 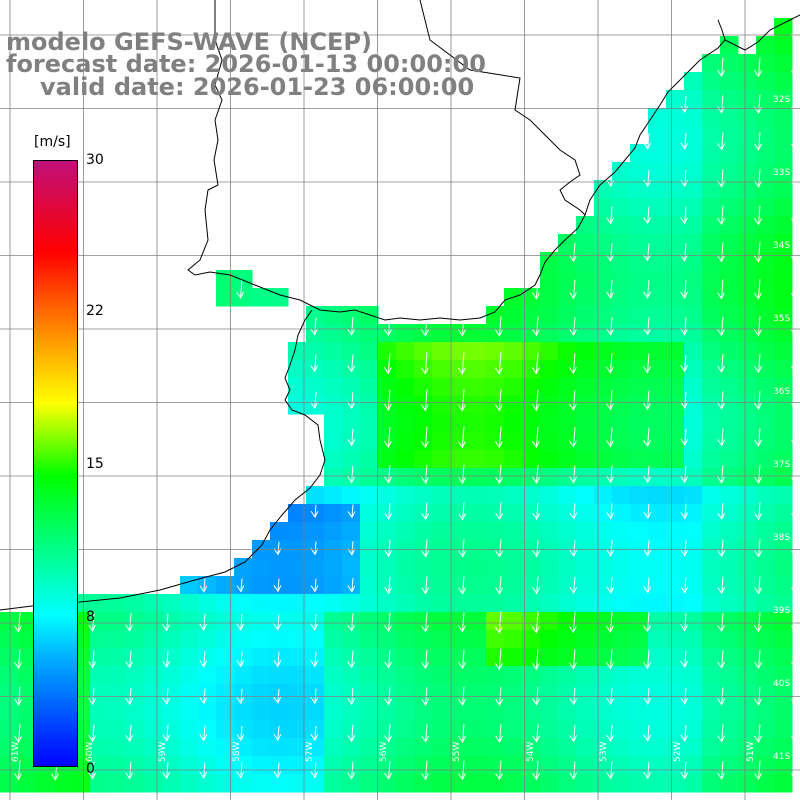 What do you see at coordinates (782, 684) in the screenshot?
I see `latitude-label: 40S` at bounding box center [782, 684].